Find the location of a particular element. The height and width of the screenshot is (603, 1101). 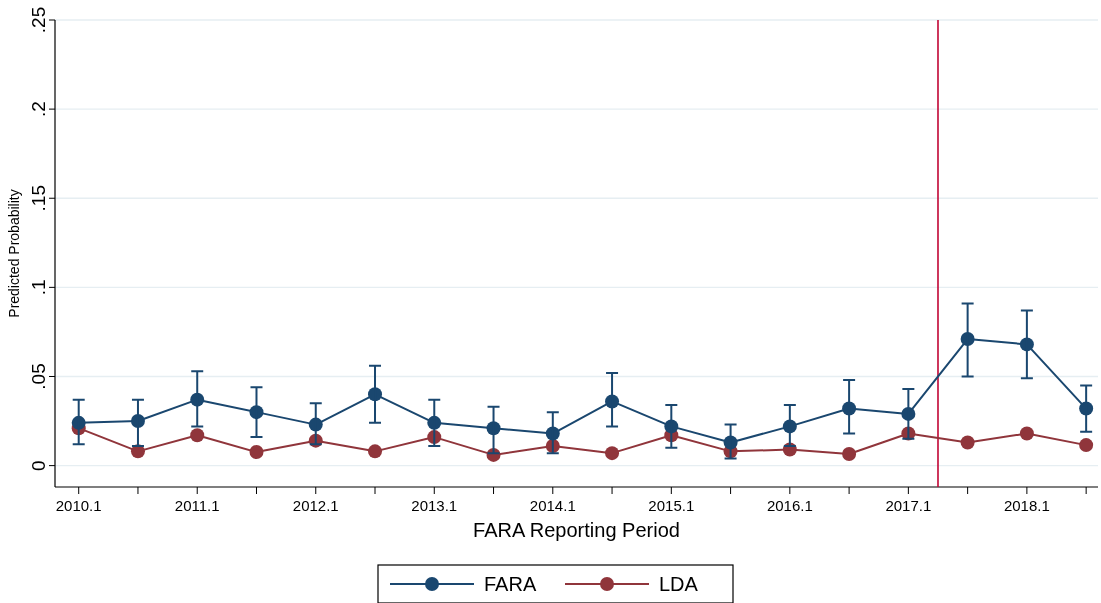

y-tick-label: .25 is located at coordinates (38, 20).